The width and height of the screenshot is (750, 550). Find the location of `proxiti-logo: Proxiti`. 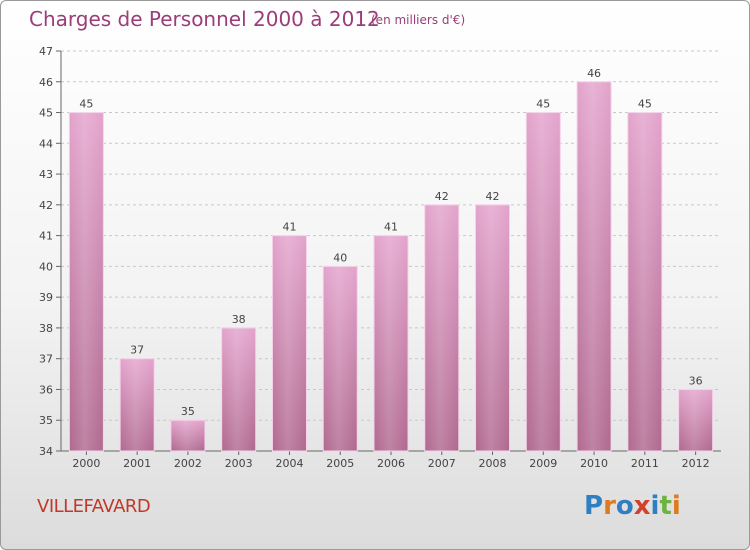

proxiti-logo: Proxiti is located at coordinates (632, 506).